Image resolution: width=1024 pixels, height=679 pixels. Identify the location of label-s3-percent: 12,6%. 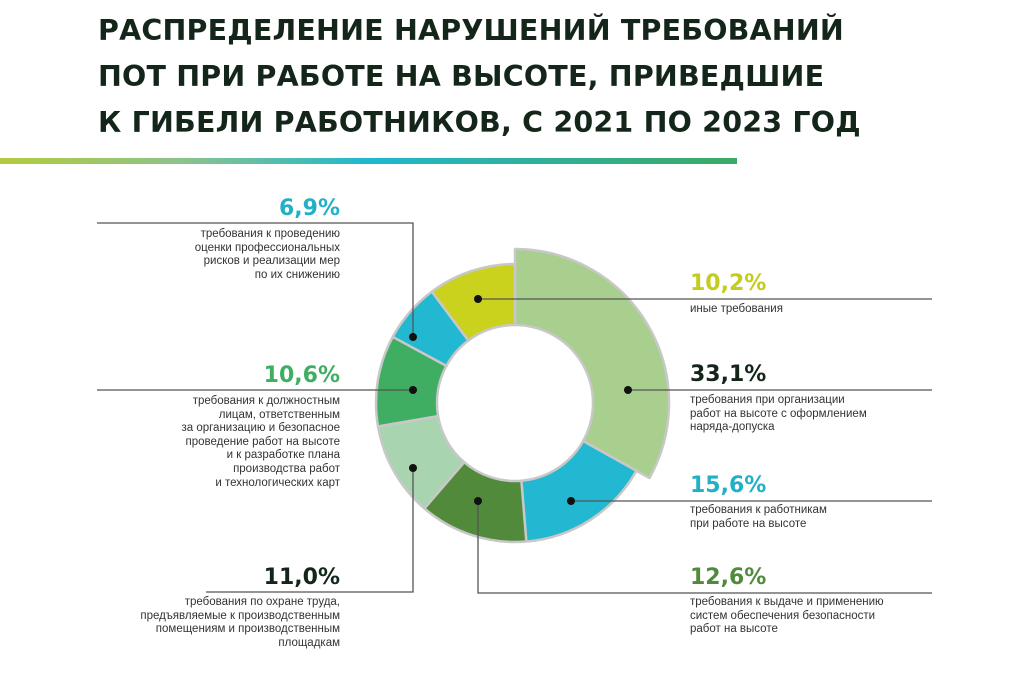
(728, 577).